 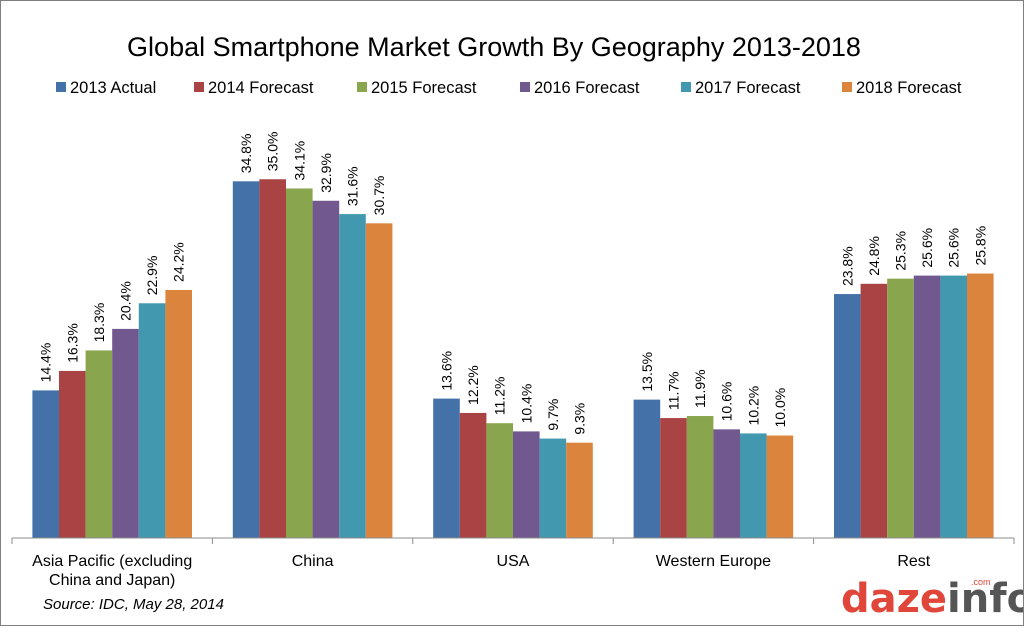 I want to click on data-label-4-1: 24.8%, so click(x=874, y=256).